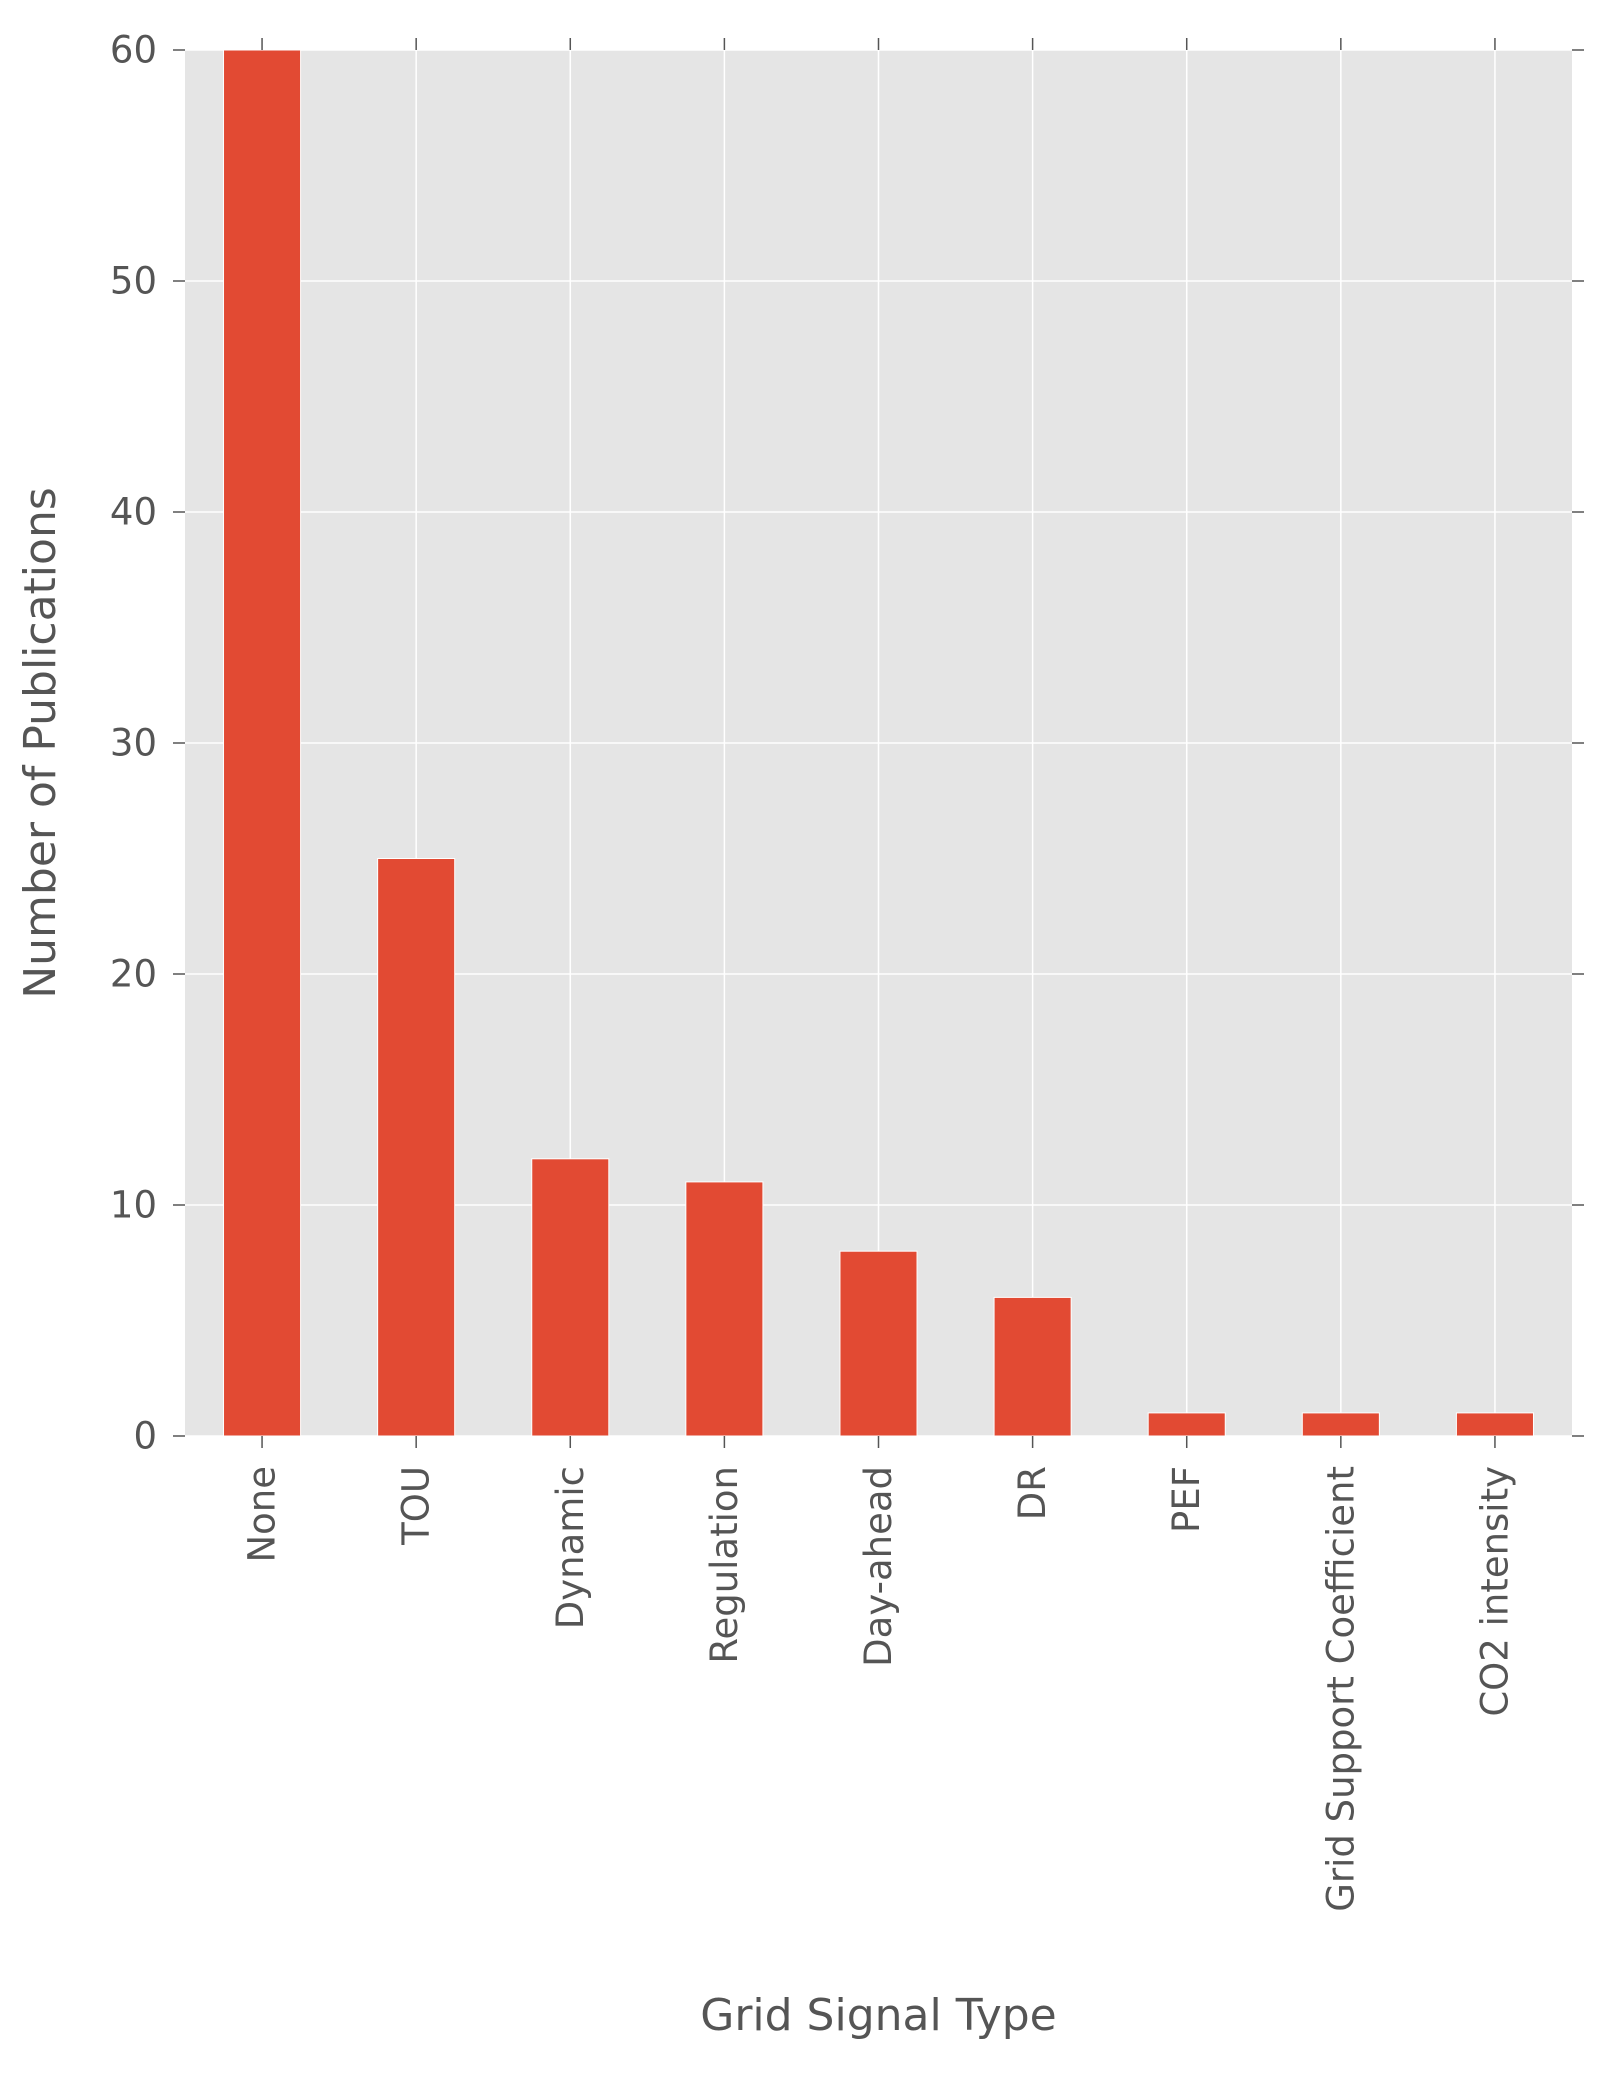 This screenshot has height=2079, width=1614. What do you see at coordinates (133, 1205) in the screenshot?
I see `y-tick-label: 10` at bounding box center [133, 1205].